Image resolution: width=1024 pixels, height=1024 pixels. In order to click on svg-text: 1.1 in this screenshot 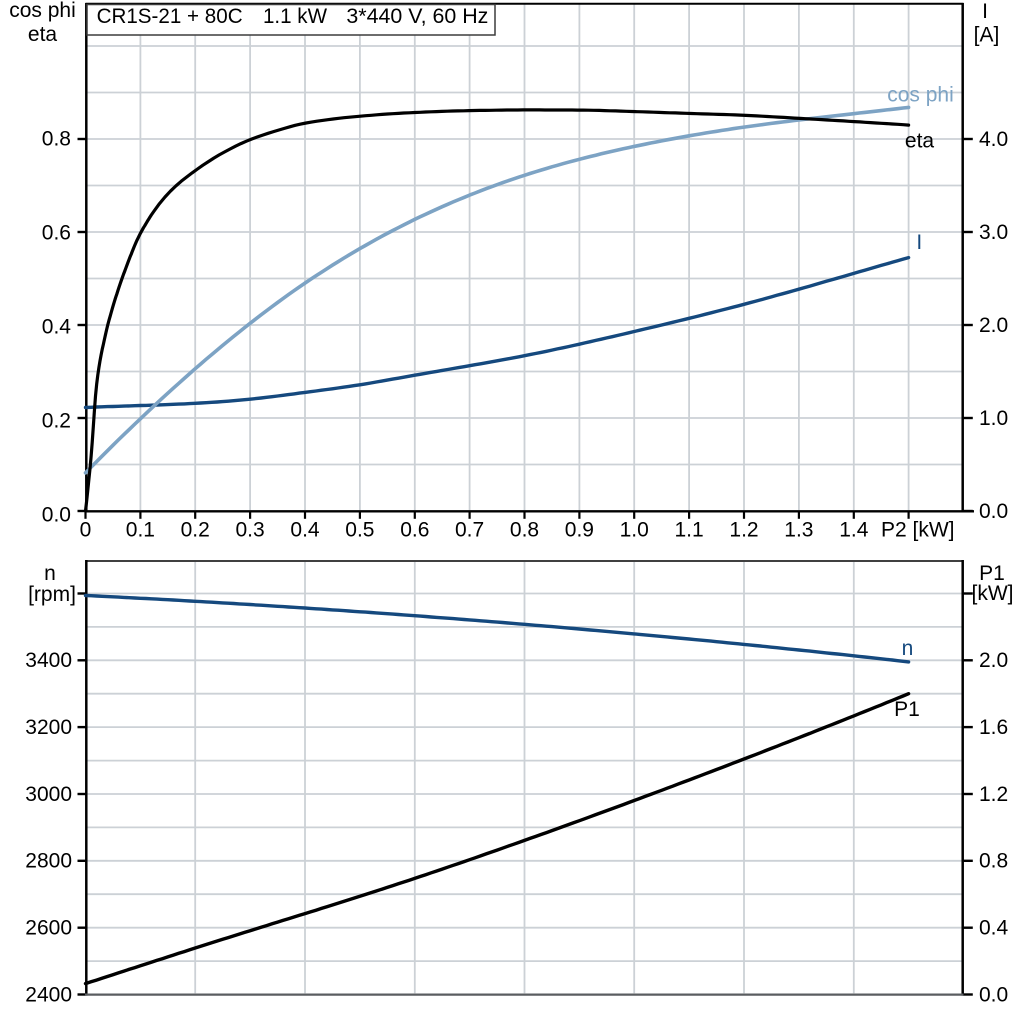, I will do `click(688, 530)`.